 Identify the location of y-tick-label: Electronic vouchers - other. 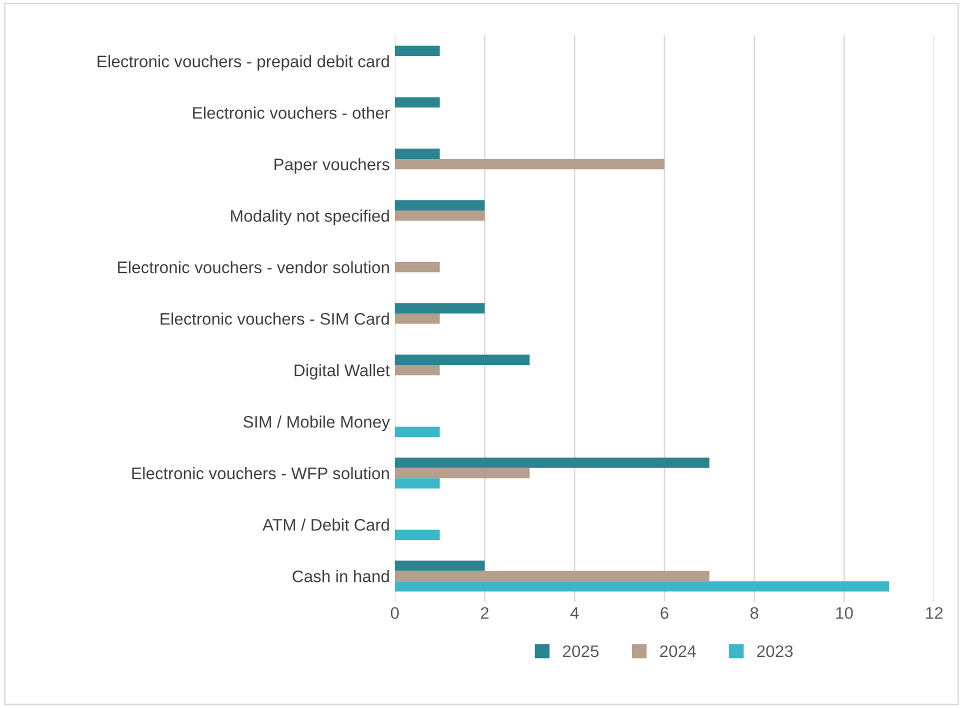
(291, 112).